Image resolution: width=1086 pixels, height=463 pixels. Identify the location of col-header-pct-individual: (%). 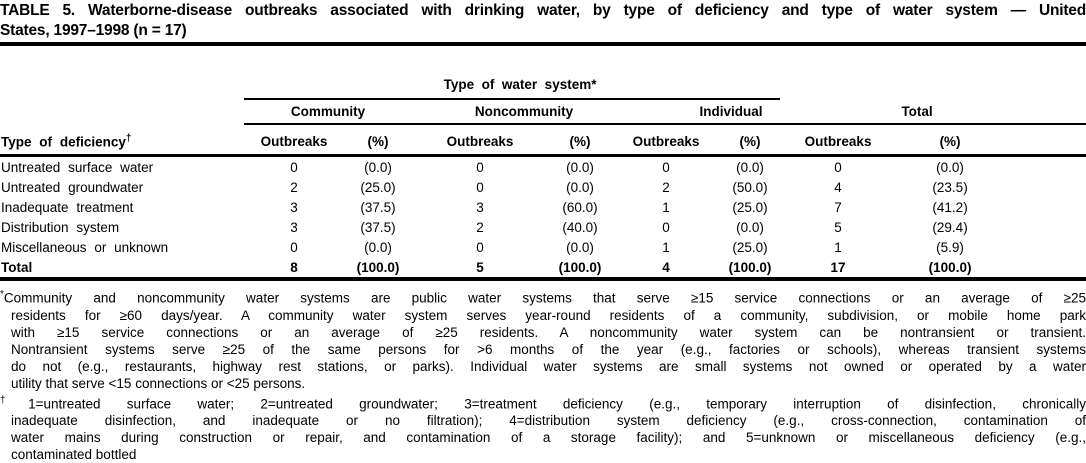
(750, 140).